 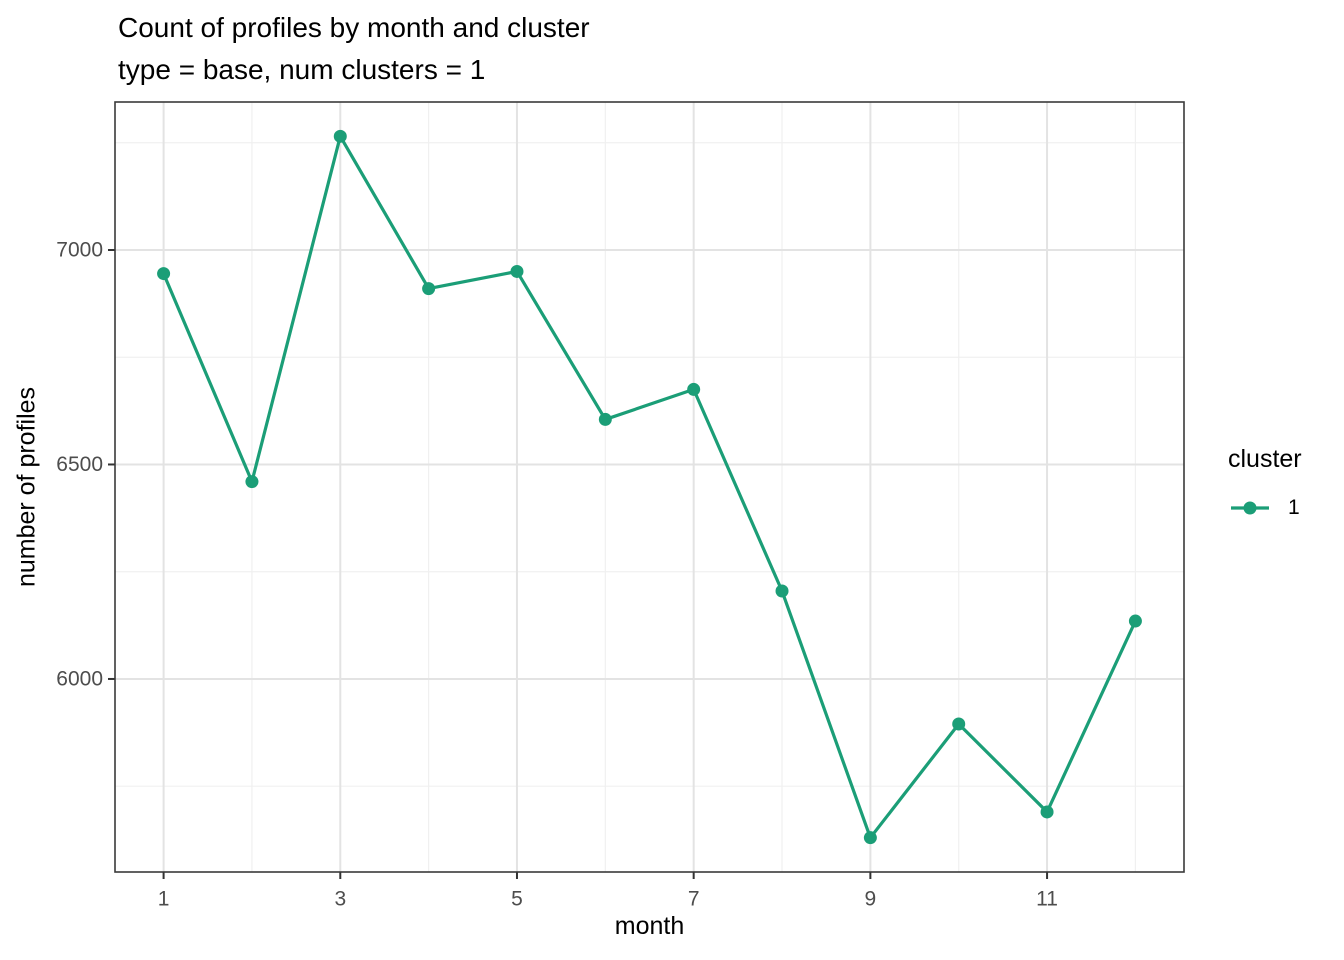 What do you see at coordinates (517, 899) in the screenshot?
I see `x-tick-label: 5` at bounding box center [517, 899].